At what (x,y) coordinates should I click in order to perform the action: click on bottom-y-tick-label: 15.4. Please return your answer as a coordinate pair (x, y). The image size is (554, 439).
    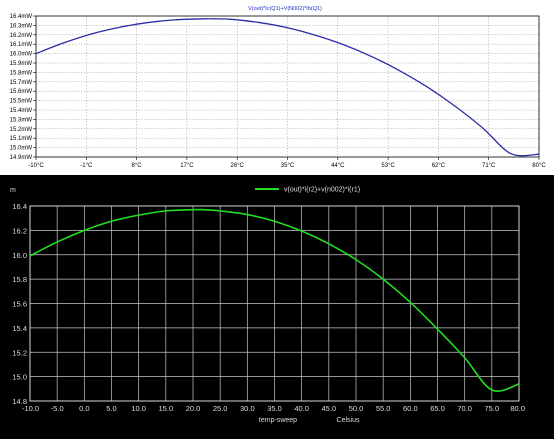
    Looking at the image, I should click on (19, 328).